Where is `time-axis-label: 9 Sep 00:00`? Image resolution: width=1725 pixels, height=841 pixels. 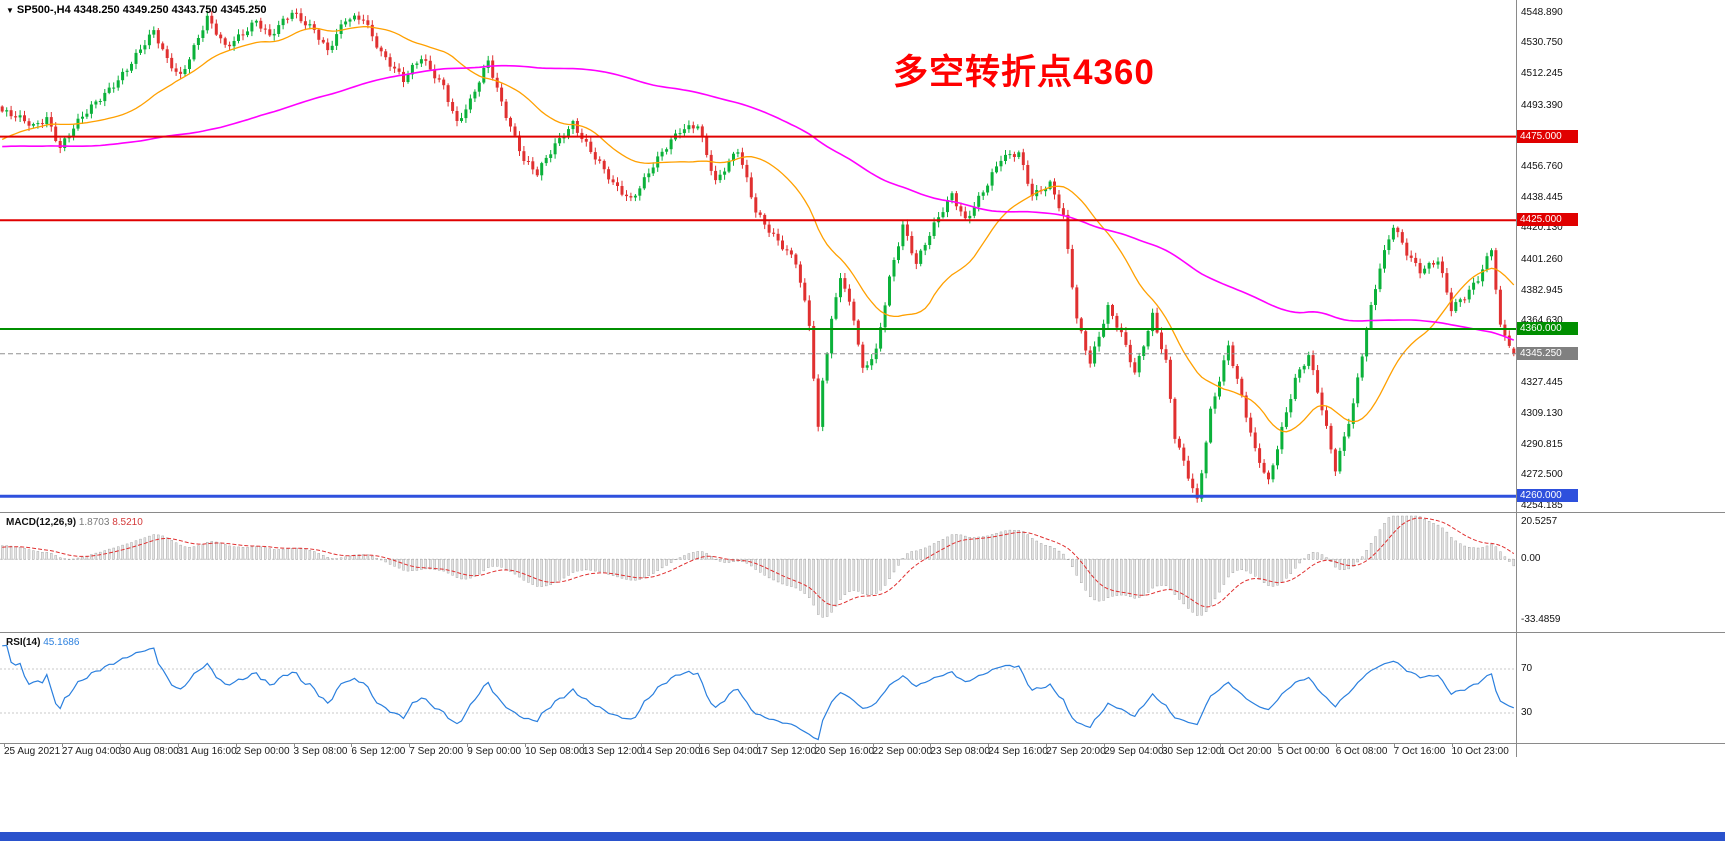
time-axis-label: 9 Sep 00:00 is located at coordinates (494, 751).